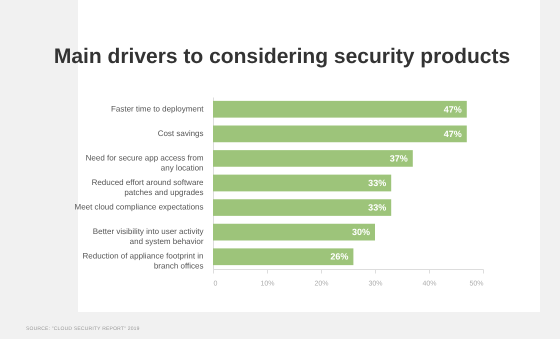 Image resolution: width=560 pixels, height=339 pixels. I want to click on y-tick-label: Better visibility into user activity and system behavior, so click(148, 236).